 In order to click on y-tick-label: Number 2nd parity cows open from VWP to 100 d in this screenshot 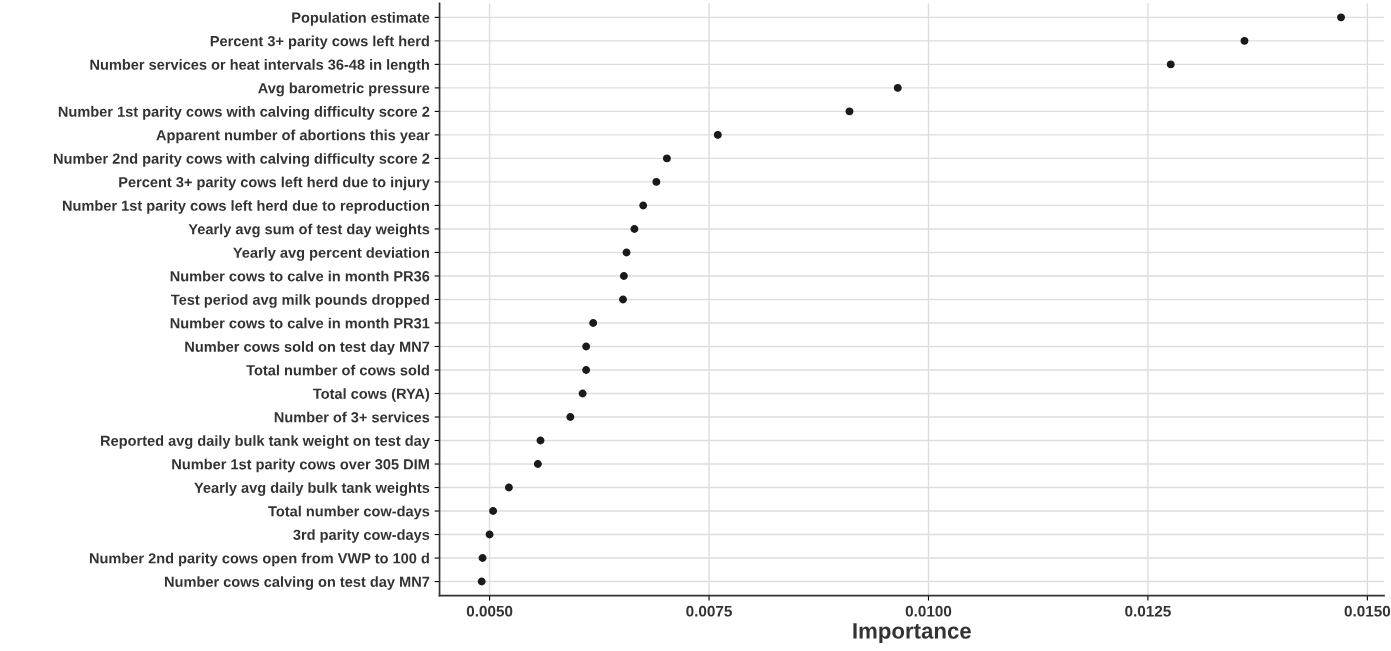, I will do `click(259, 559)`.